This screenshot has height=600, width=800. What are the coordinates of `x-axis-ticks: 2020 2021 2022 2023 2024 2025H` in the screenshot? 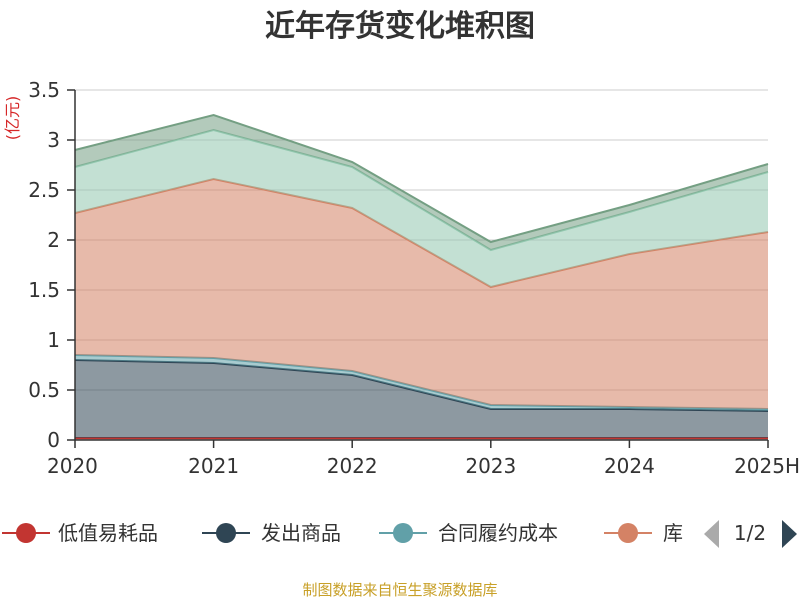 It's located at (423, 459).